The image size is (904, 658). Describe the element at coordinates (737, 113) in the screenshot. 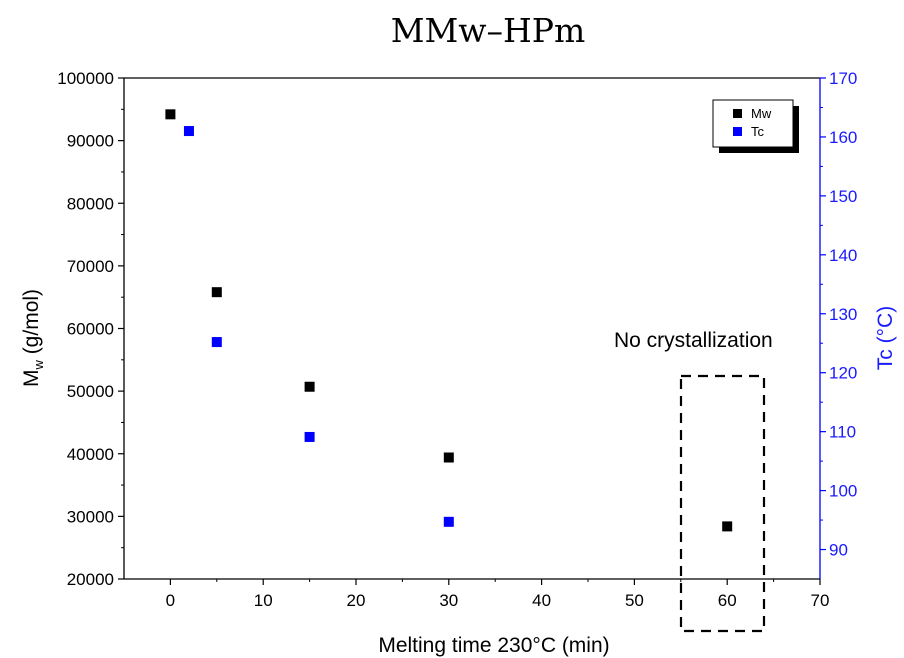

I see `legend-marker-mw` at that location.